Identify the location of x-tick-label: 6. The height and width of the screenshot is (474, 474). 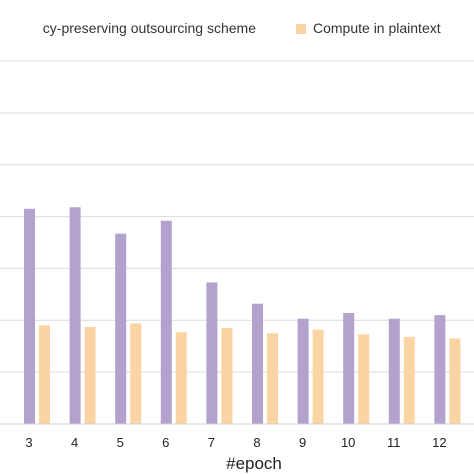
(165, 442).